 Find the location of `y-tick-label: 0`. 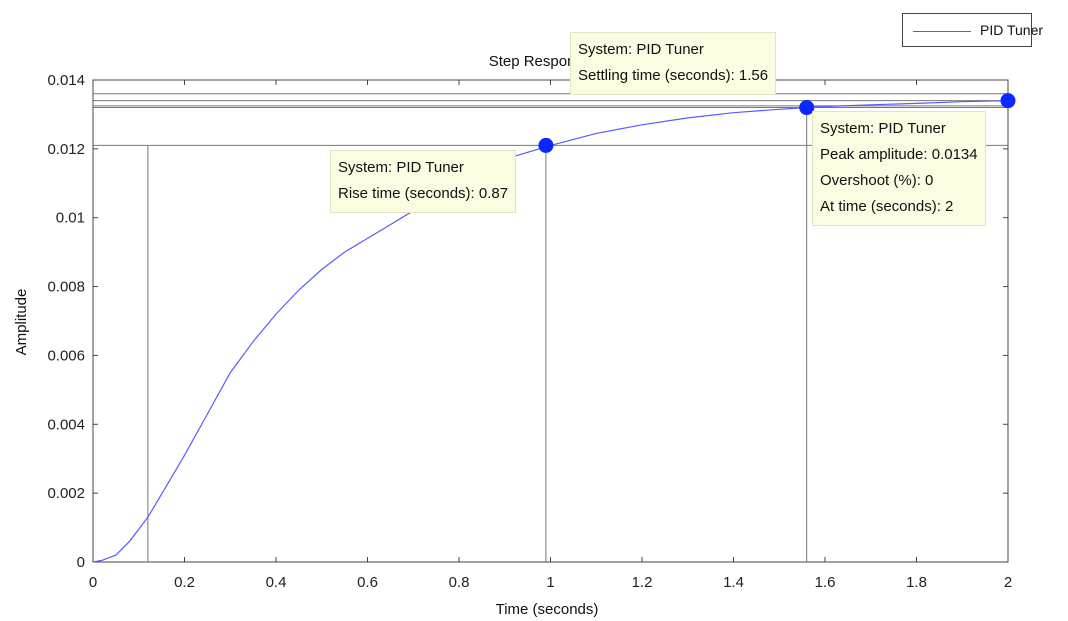

y-tick-label: 0 is located at coordinates (81, 562).